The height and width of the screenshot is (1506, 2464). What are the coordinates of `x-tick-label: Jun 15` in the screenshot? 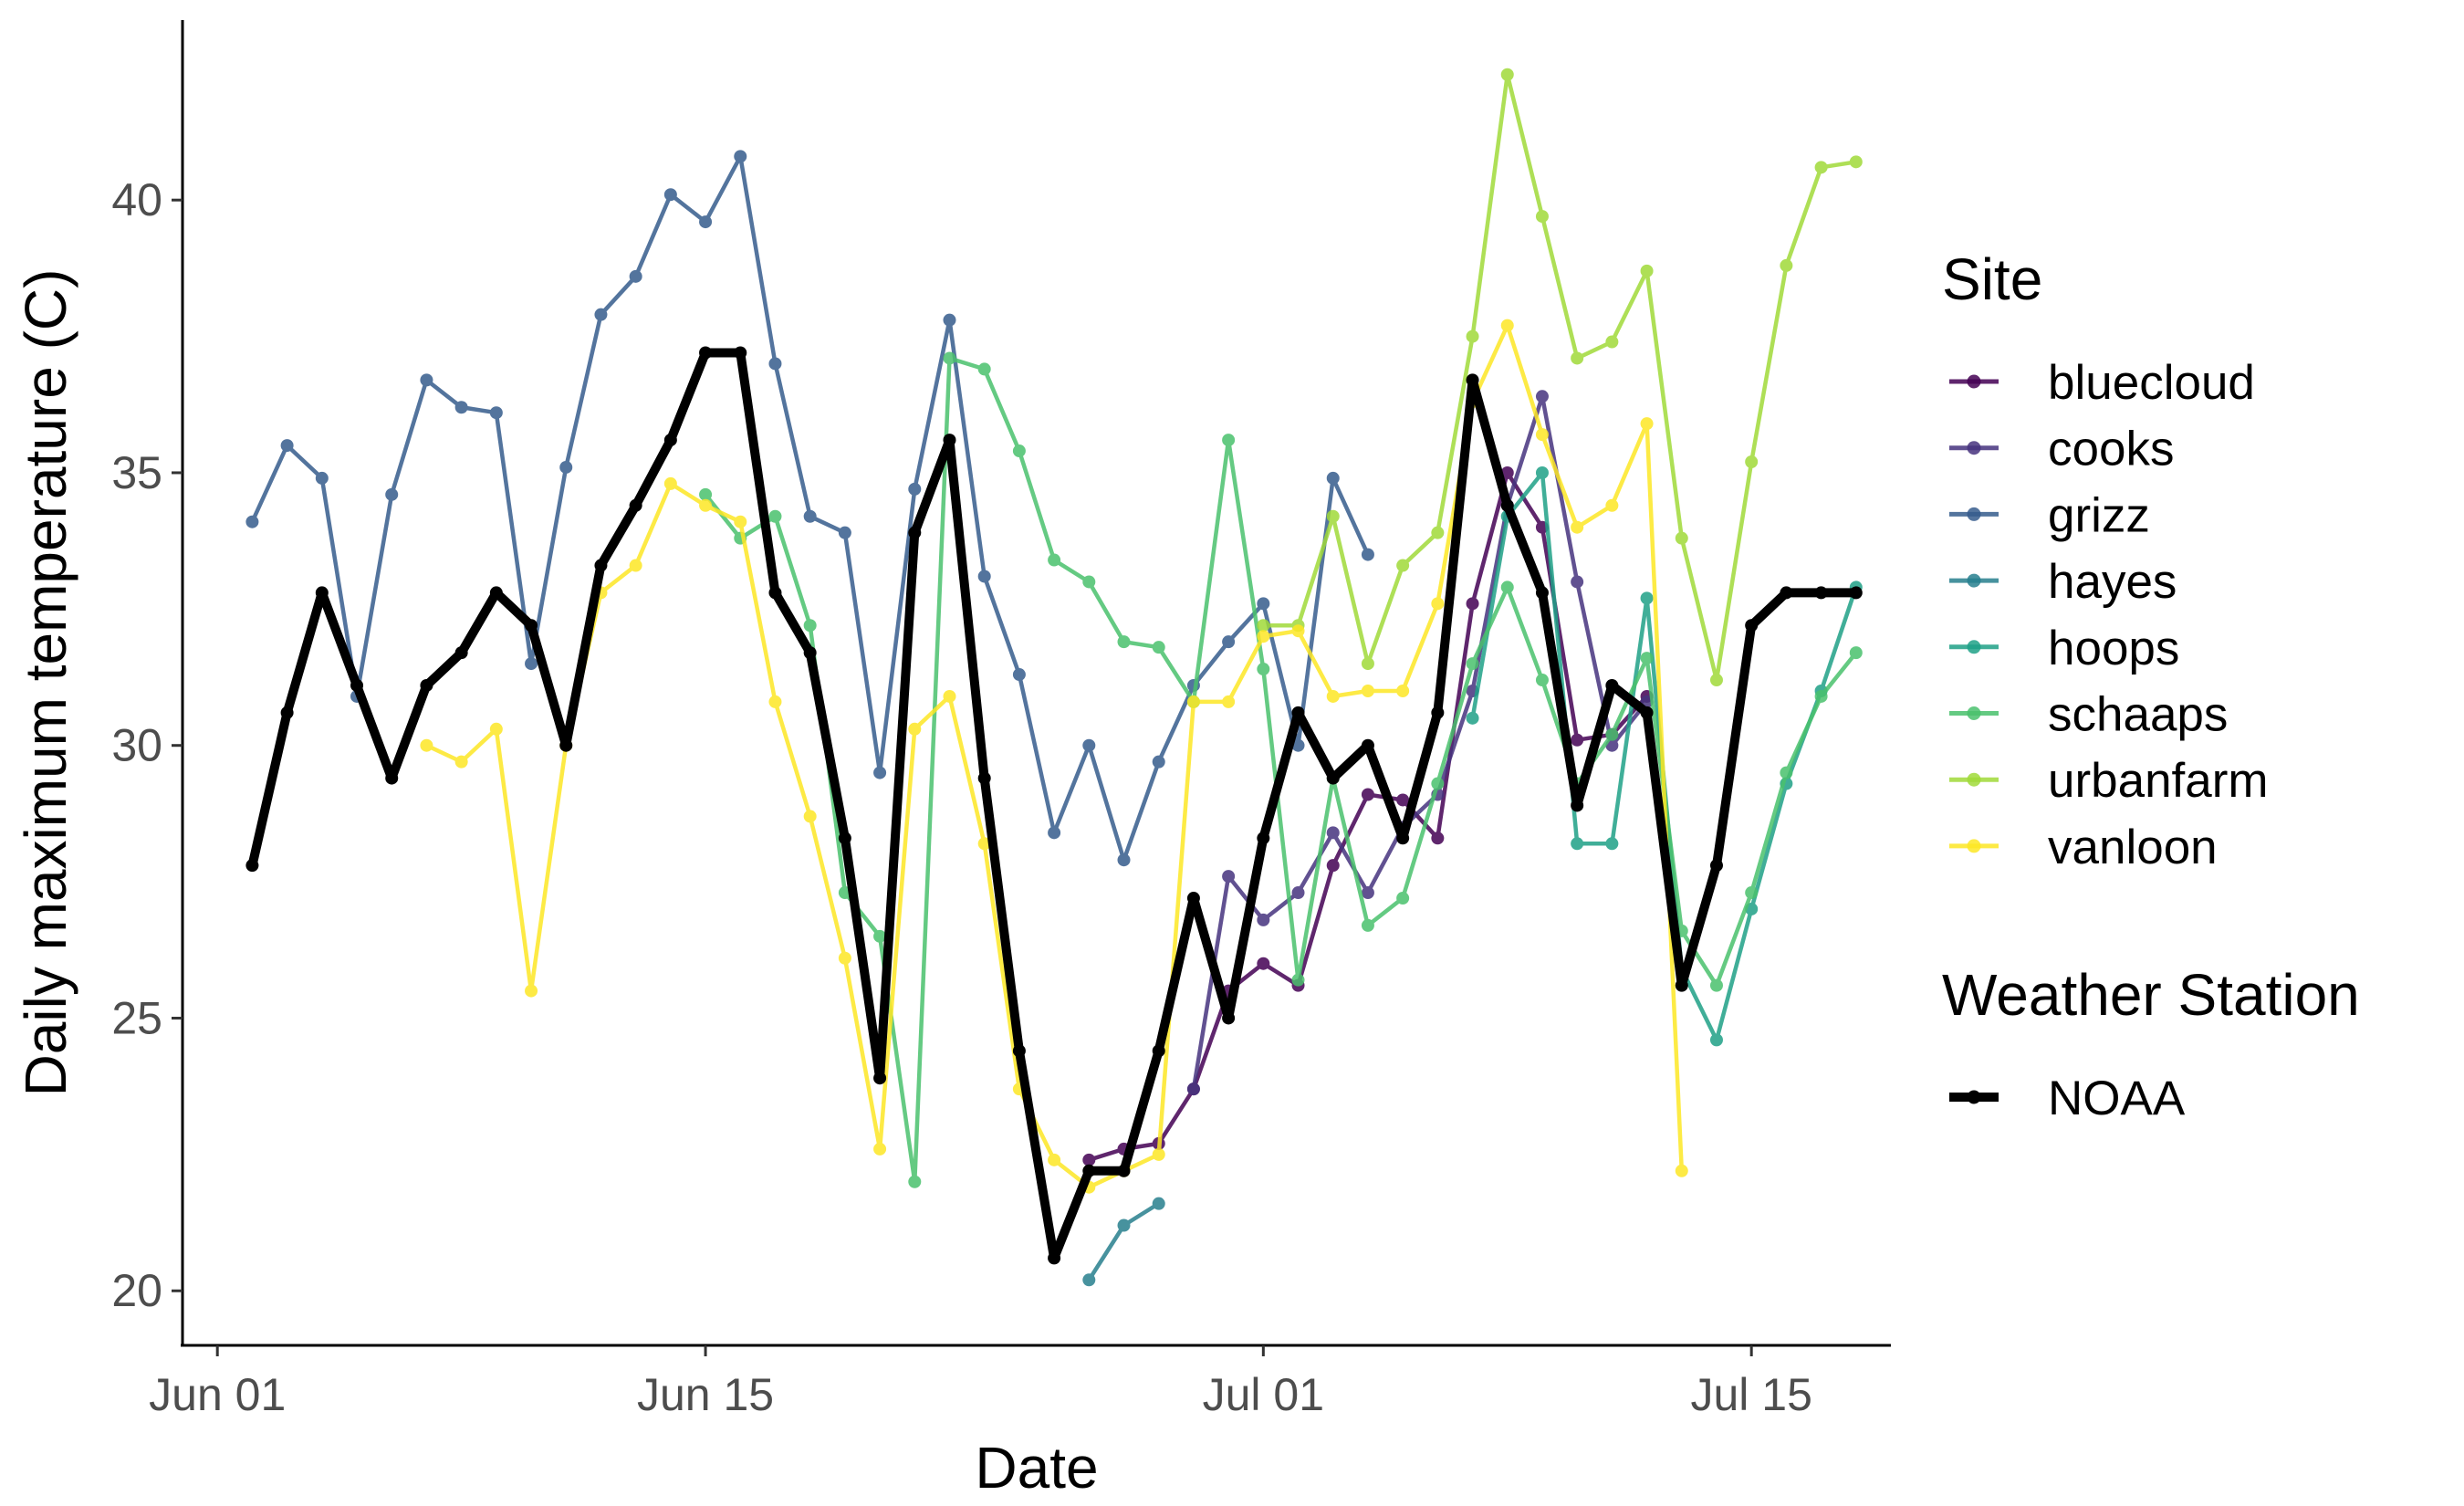 It's located at (705, 1394).